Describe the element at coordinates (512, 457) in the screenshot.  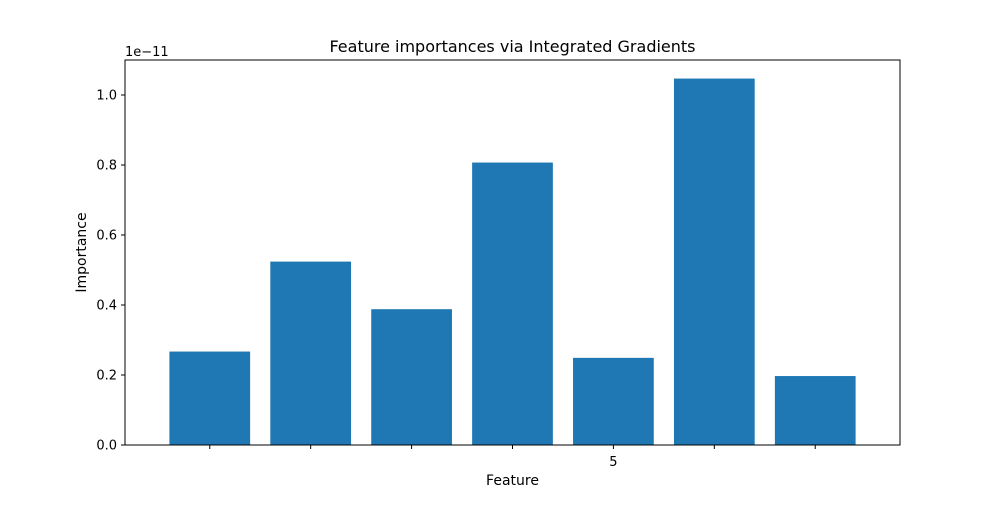
I see `x-axis: 5` at that location.